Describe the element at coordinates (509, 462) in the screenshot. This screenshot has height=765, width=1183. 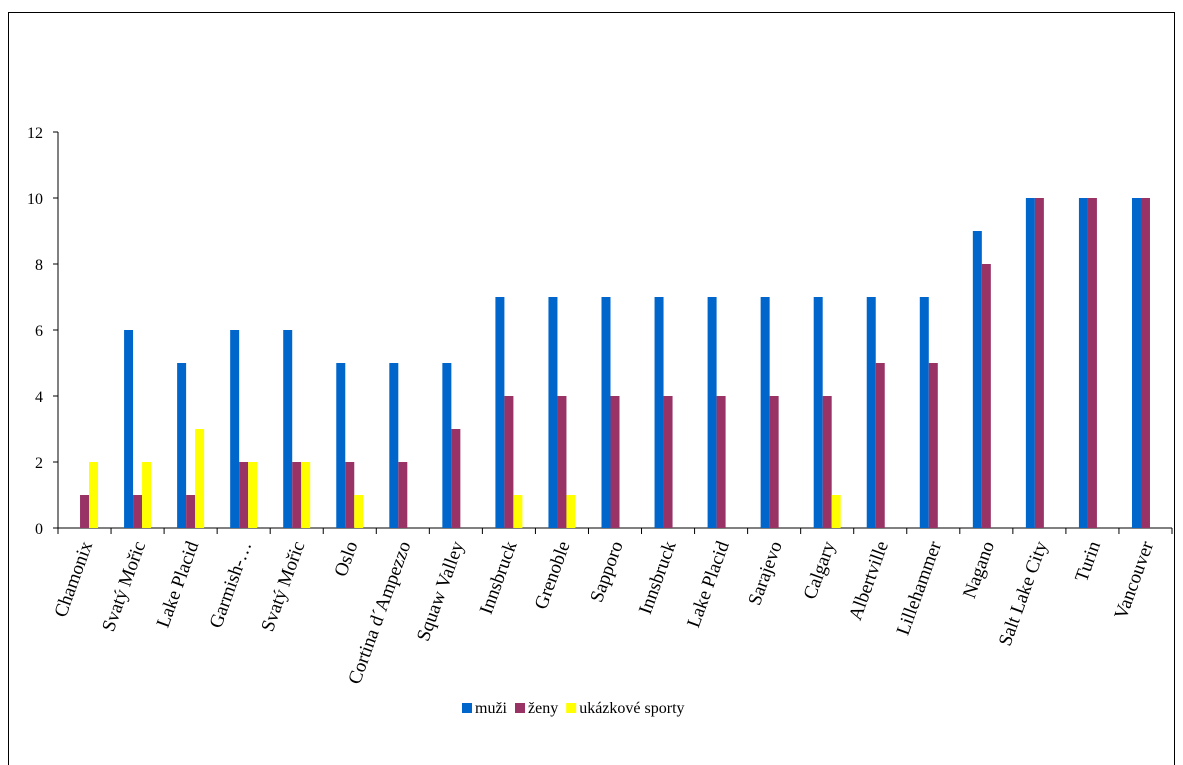
I see `bar-ženy-8` at that location.